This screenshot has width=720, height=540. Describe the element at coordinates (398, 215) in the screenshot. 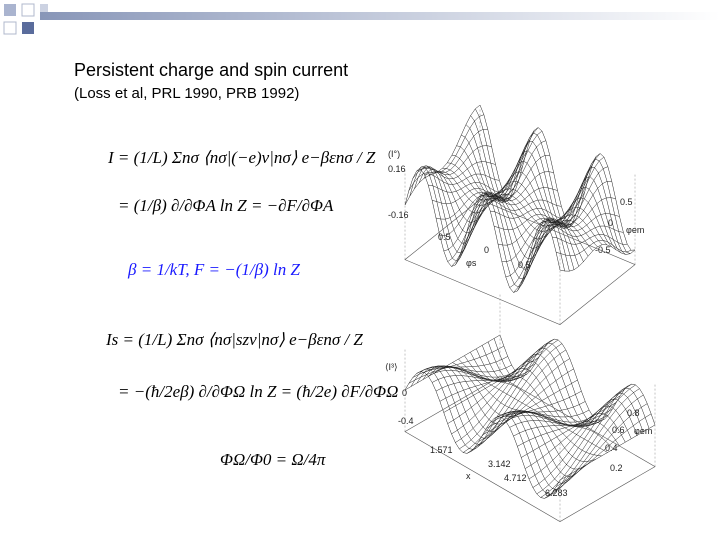

I see `axis-label: -0.16` at that location.